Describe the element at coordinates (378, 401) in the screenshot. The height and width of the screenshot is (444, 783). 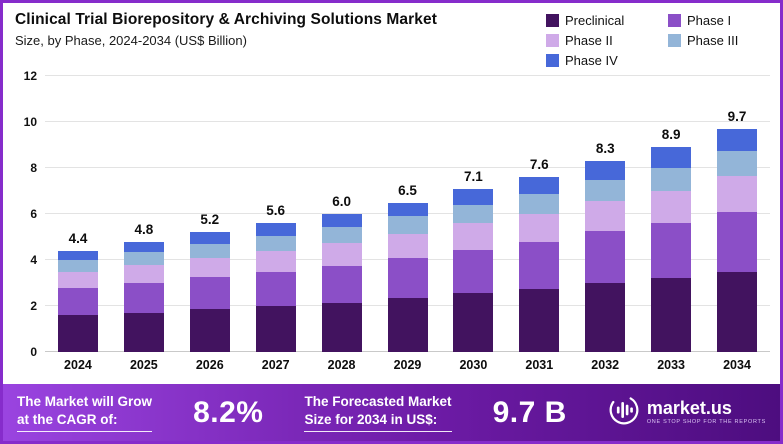
I see `forecast-label-line1: The Forecasted Market` at that location.